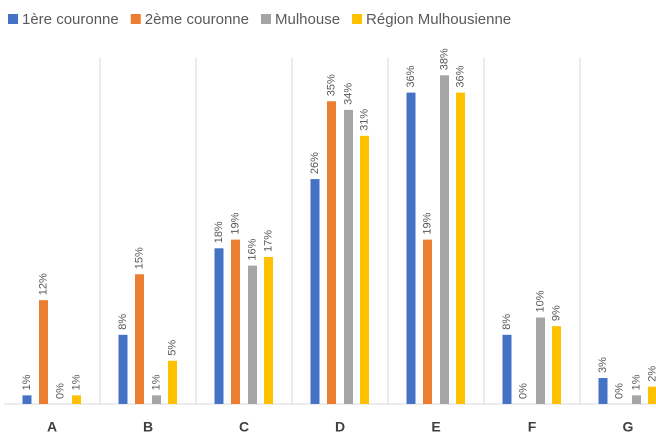 The image size is (656, 435). Describe the element at coordinates (268, 241) in the screenshot. I see `data-label: 17%` at that location.